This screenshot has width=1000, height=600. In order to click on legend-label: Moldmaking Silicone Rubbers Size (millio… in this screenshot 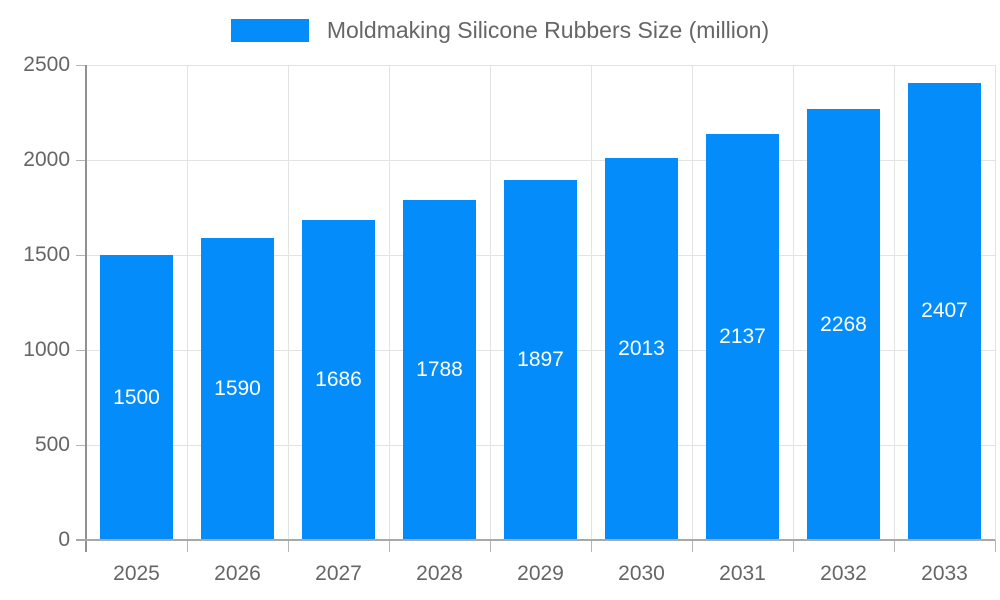, I will do `click(548, 30)`.